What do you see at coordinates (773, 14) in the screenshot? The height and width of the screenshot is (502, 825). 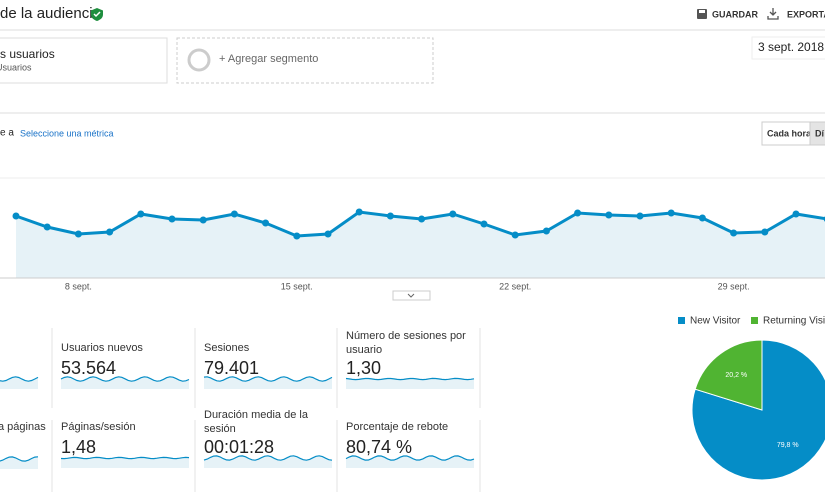 I see `export-icon` at bounding box center [773, 14].